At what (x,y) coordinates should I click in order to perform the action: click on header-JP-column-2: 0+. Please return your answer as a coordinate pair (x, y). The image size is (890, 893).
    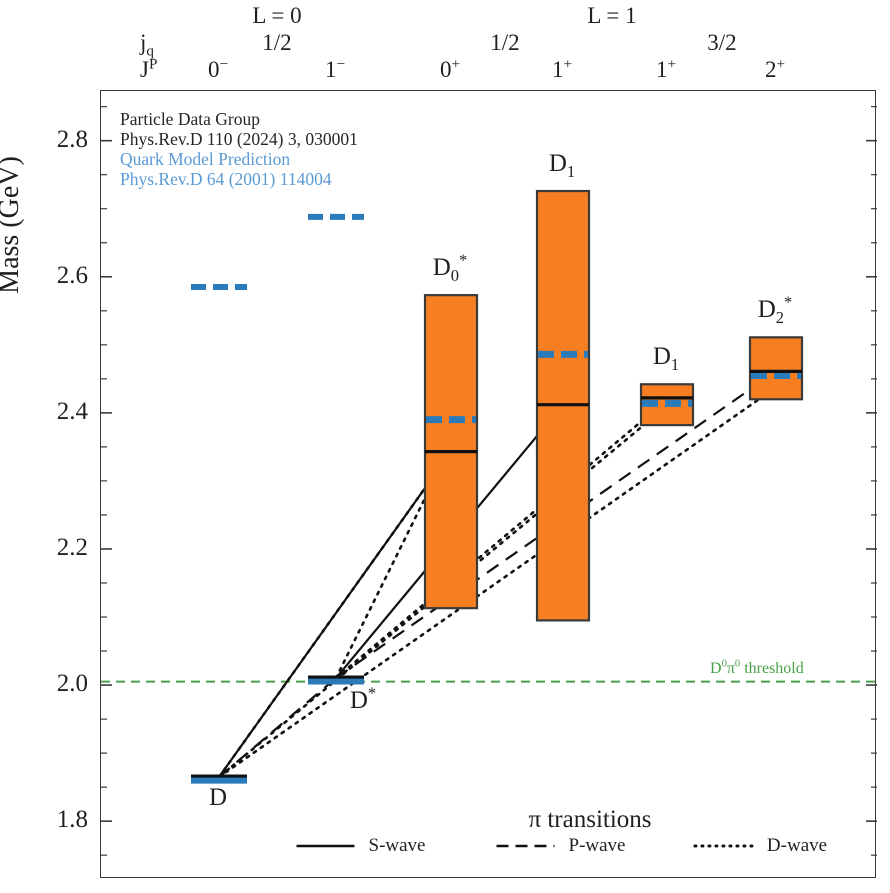
    Looking at the image, I should click on (450, 68).